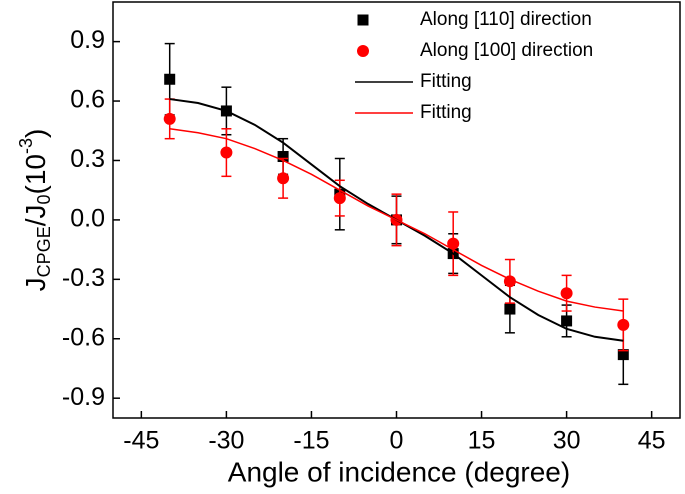  What do you see at coordinates (83, 397) in the screenshot?
I see `y-tick-label: -0.9` at bounding box center [83, 397].